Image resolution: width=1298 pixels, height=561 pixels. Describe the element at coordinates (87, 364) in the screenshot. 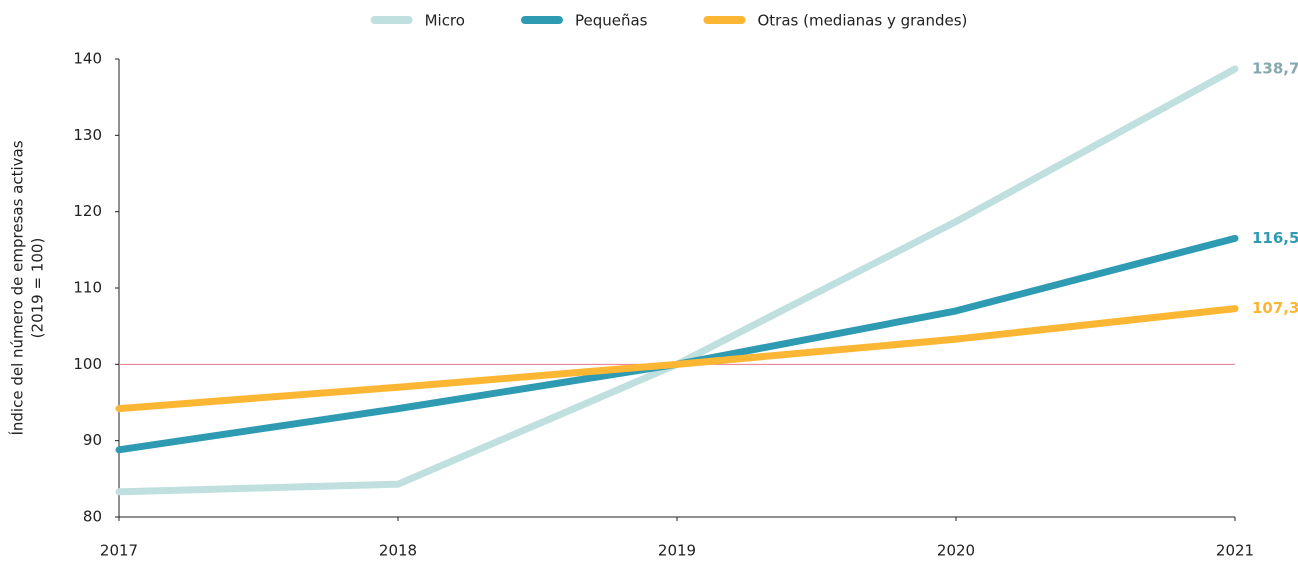

I see `y-tick-label: 100` at that location.